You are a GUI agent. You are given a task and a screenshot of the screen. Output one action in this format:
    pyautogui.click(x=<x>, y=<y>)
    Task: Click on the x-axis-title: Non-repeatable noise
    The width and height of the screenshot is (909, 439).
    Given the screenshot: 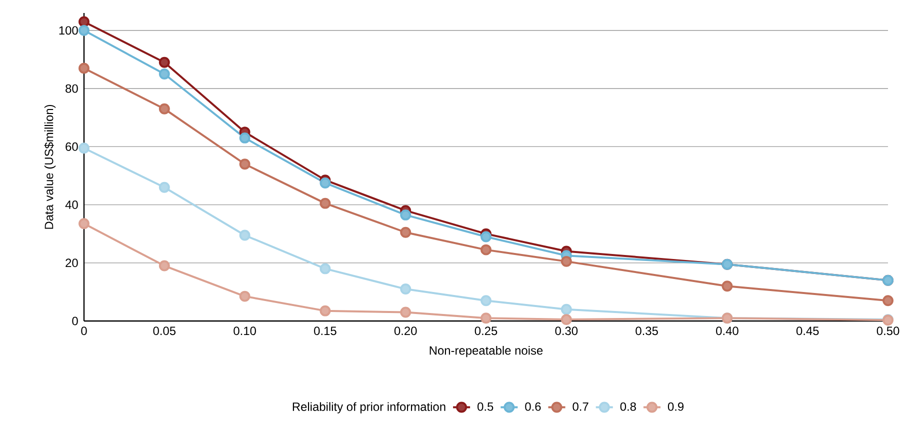 What is the action you would take?
    pyautogui.click(x=486, y=352)
    